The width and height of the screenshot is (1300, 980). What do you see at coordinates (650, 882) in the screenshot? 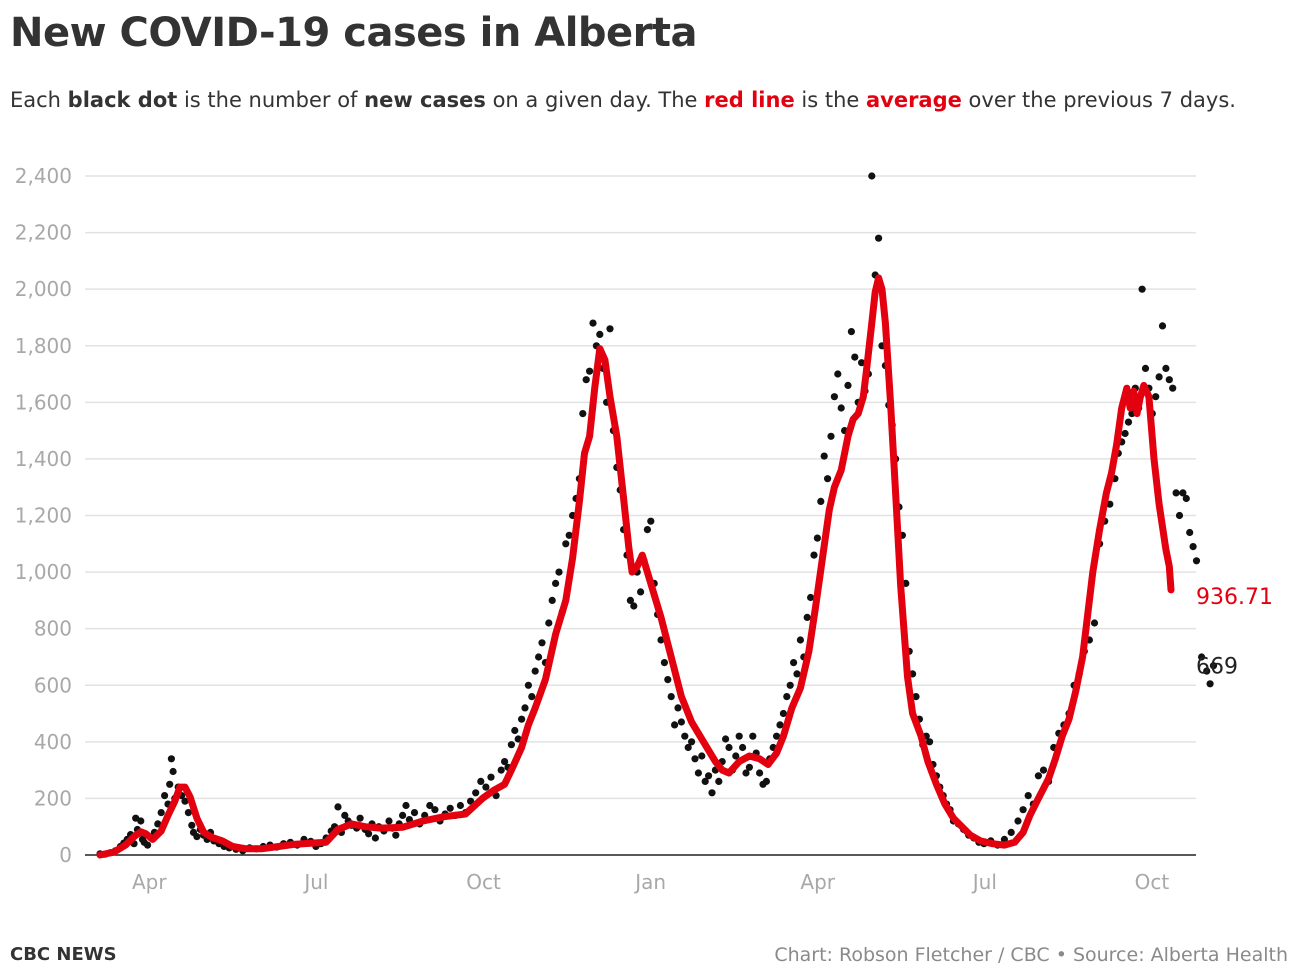
I see `x-tick-labels: Apr Jul Oct Jan Apr Jul Oct` at bounding box center [650, 882].